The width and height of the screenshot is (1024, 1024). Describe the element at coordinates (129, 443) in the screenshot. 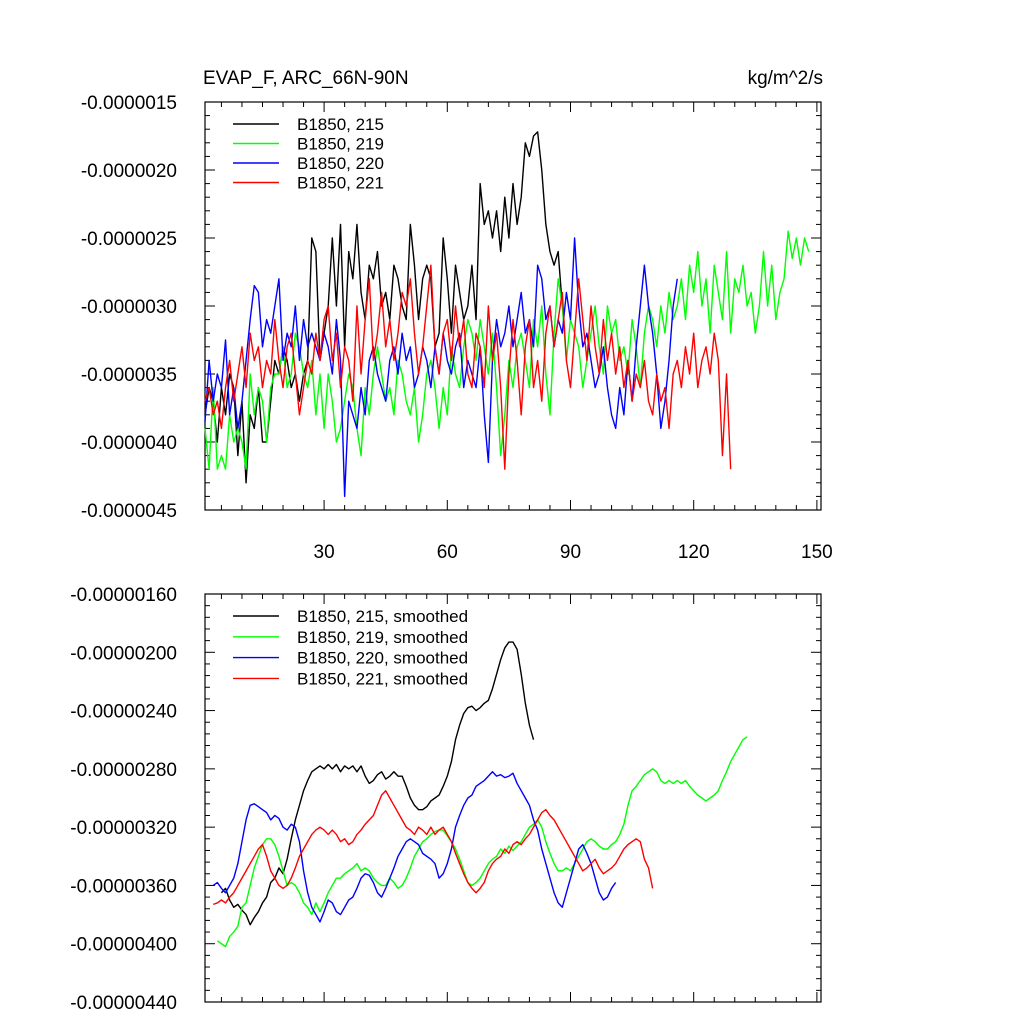

I see `y-tick-label: -0.0000040` at that location.